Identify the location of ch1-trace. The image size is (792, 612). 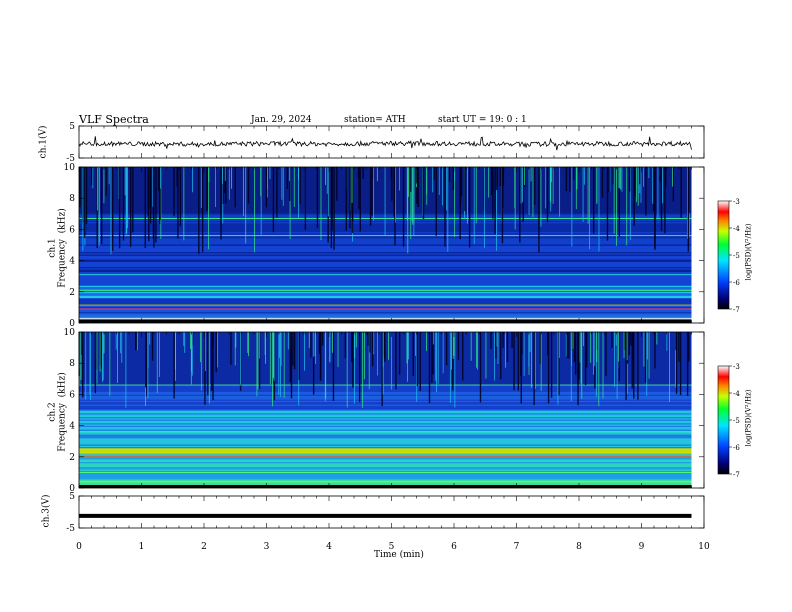
(385, 143).